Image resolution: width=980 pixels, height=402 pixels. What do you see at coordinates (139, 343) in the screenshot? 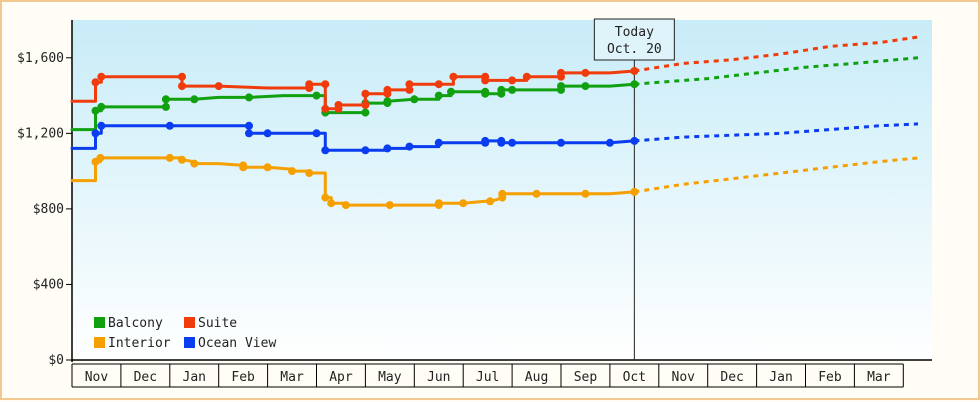
I see `legend-label-interior: Interior` at bounding box center [139, 343].